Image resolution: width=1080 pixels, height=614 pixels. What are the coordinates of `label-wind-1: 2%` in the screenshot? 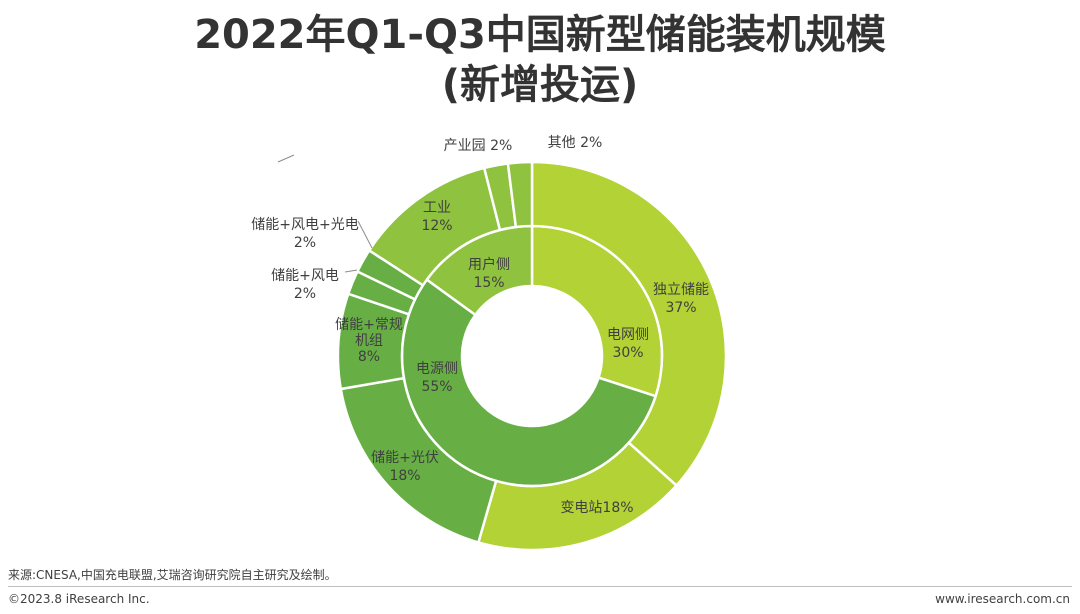 It's located at (305, 294).